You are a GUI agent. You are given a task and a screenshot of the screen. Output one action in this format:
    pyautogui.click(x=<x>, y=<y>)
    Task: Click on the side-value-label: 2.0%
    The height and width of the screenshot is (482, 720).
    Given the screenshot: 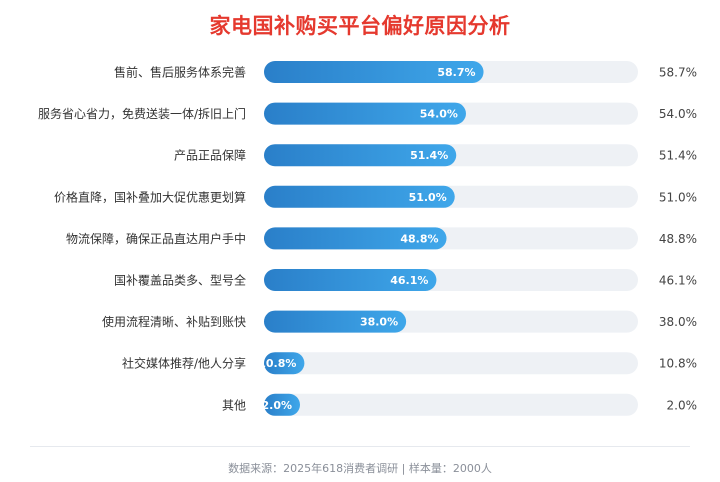 What is the action you would take?
    pyautogui.click(x=682, y=405)
    